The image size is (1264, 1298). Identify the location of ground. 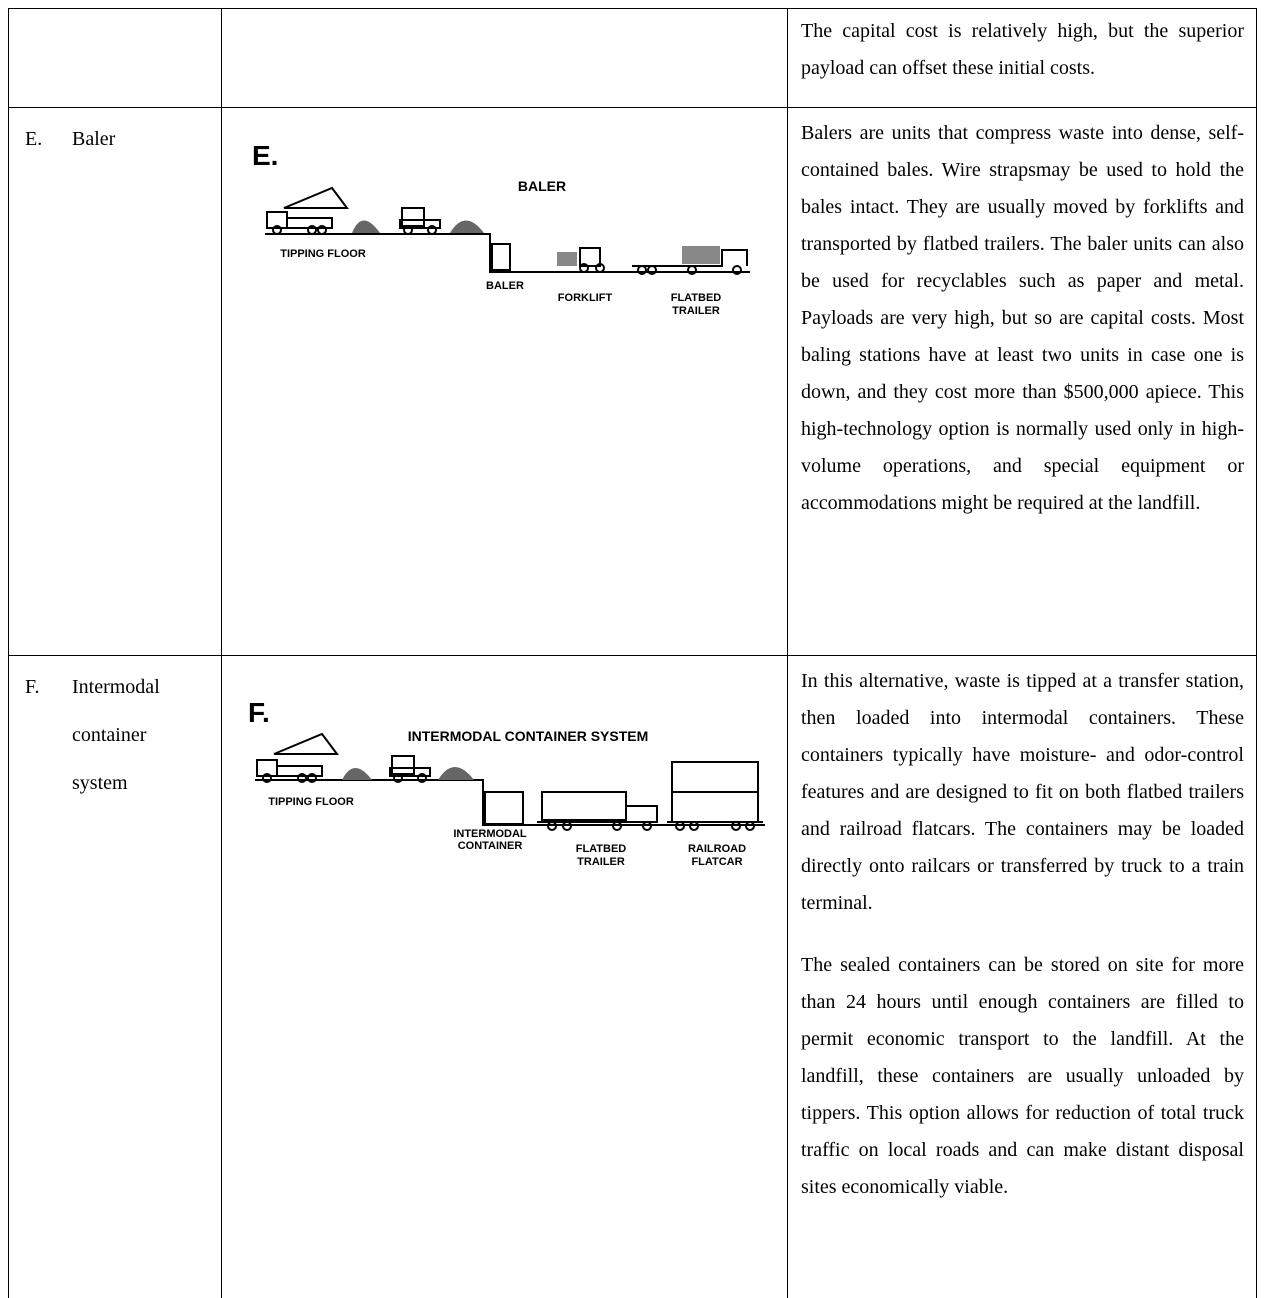
(507, 253).